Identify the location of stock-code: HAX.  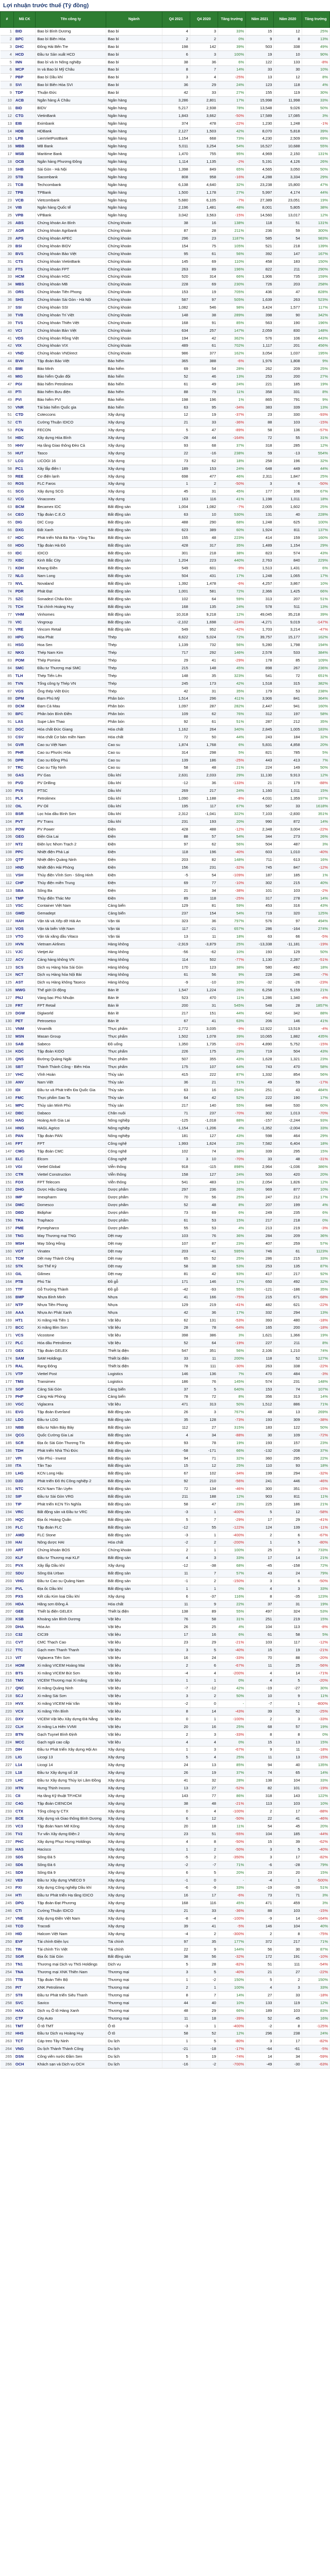
(24, 2011).